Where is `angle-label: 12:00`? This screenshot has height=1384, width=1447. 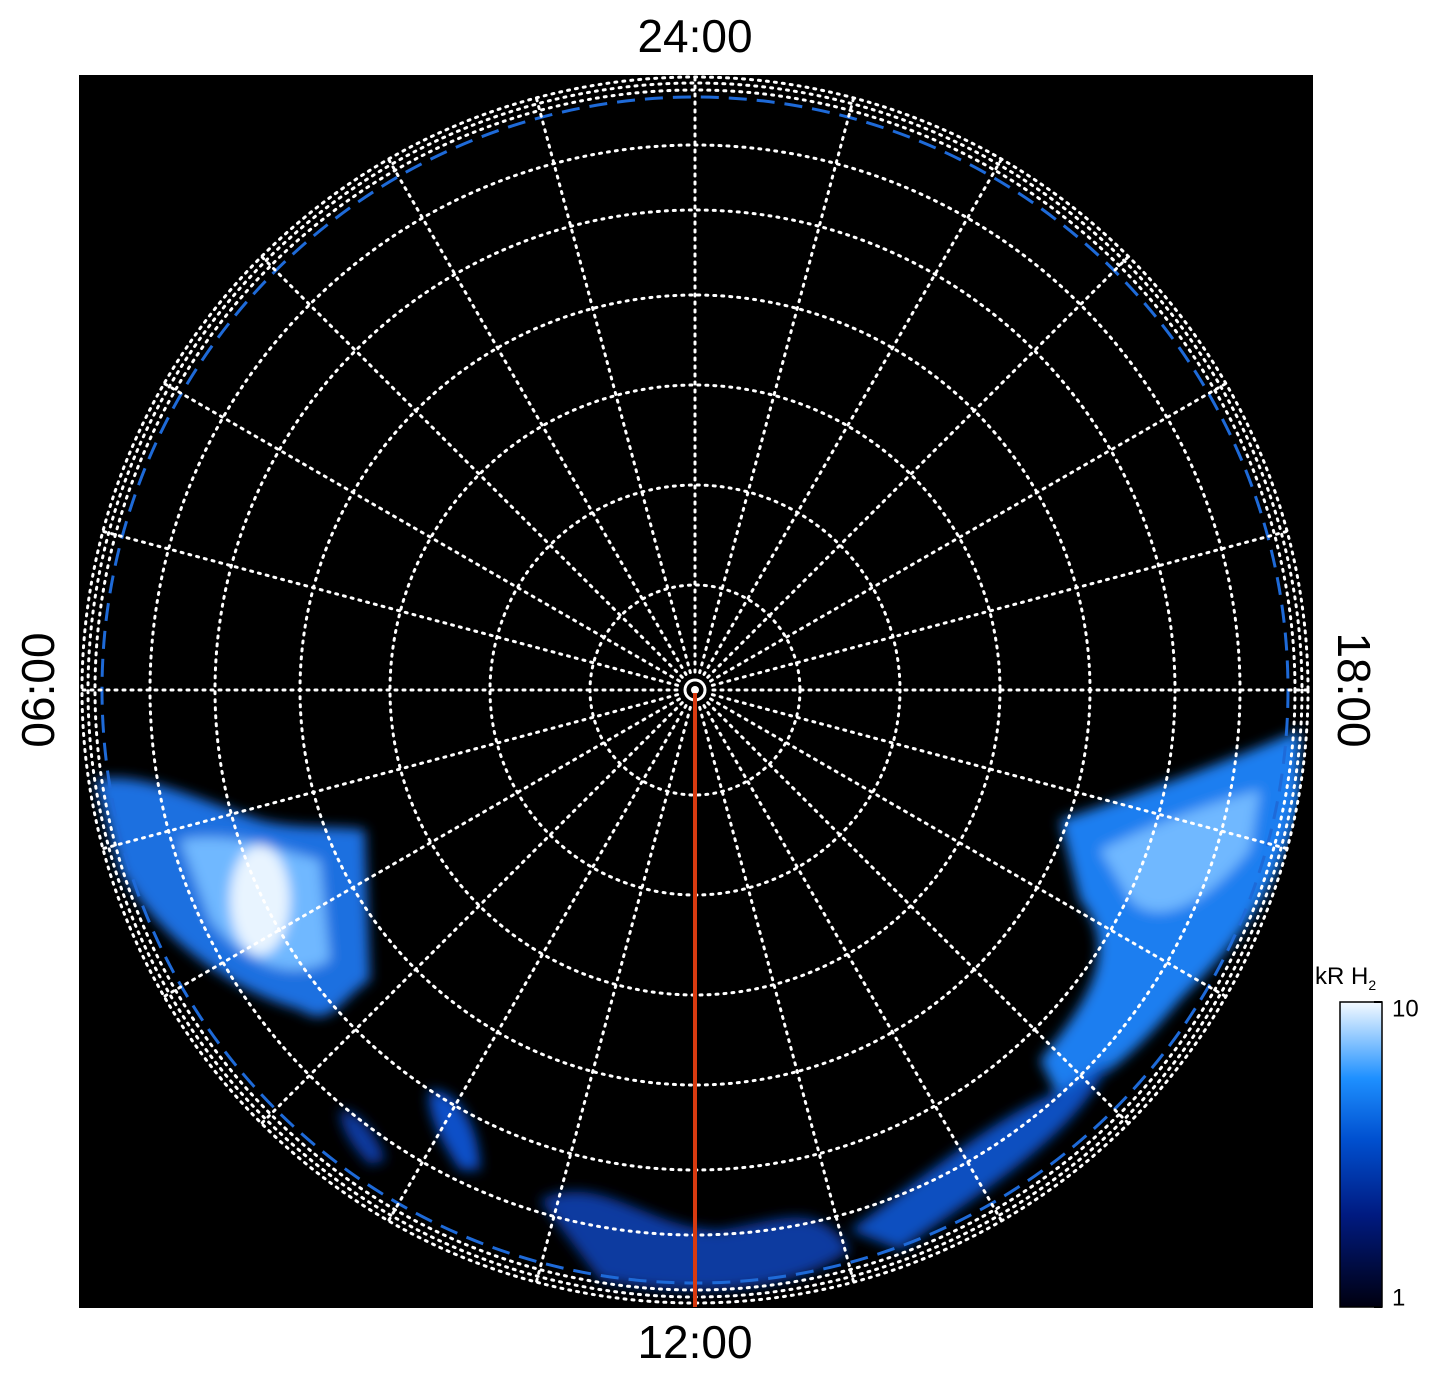
angle-label: 12:00 is located at coordinates (694, 1342).